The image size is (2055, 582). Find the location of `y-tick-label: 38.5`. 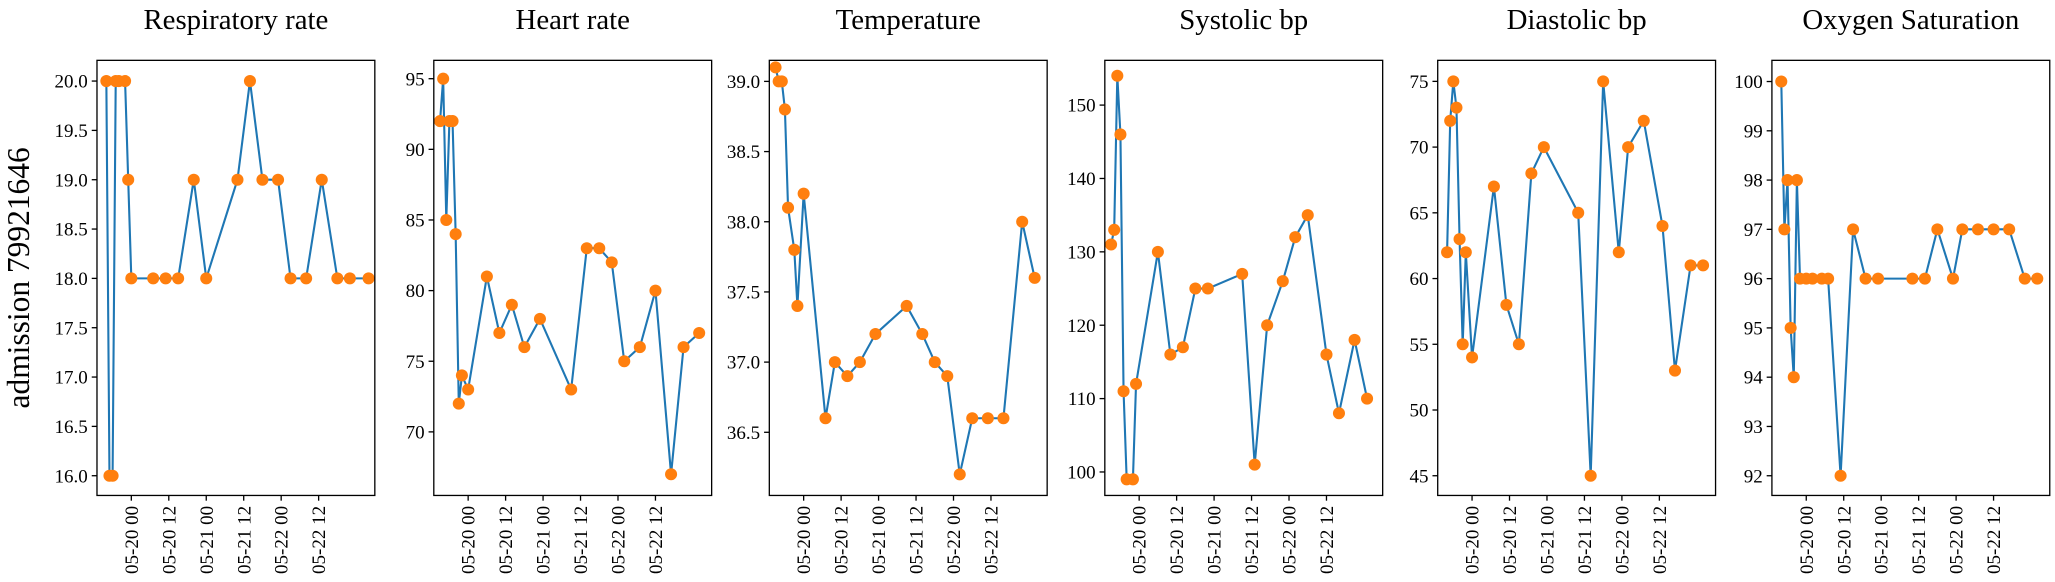

y-tick-label: 38.5 is located at coordinates (743, 152).